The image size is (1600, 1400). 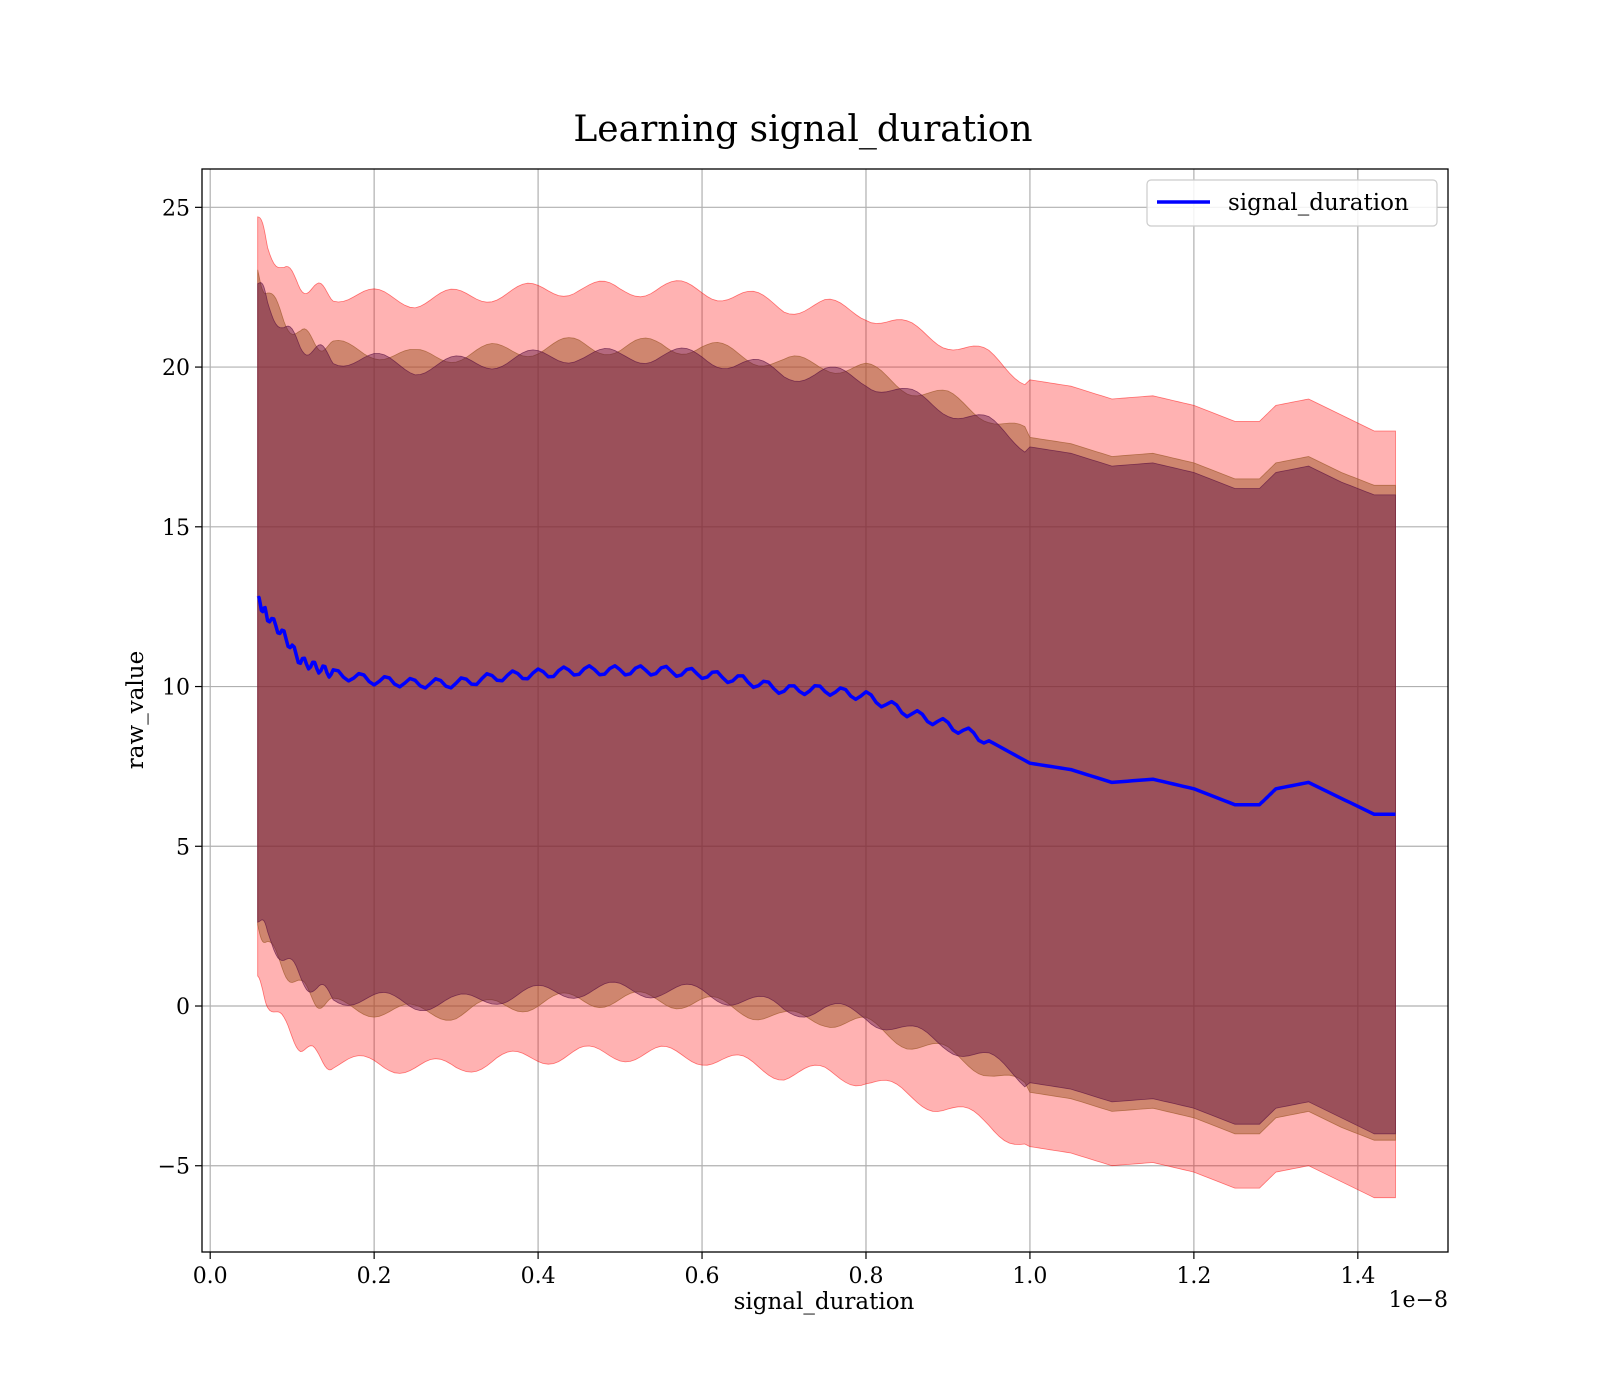 What do you see at coordinates (1193, 1276) in the screenshot?
I see `x-tick-label: 1.2` at bounding box center [1193, 1276].